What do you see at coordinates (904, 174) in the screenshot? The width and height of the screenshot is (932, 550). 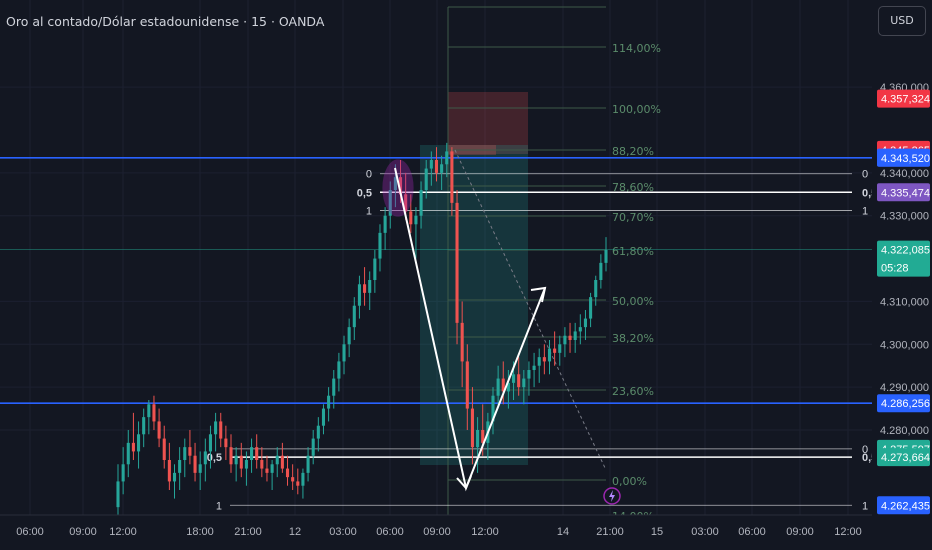 I see `price-axis-tick-label: 4.340,000` at bounding box center [904, 174].